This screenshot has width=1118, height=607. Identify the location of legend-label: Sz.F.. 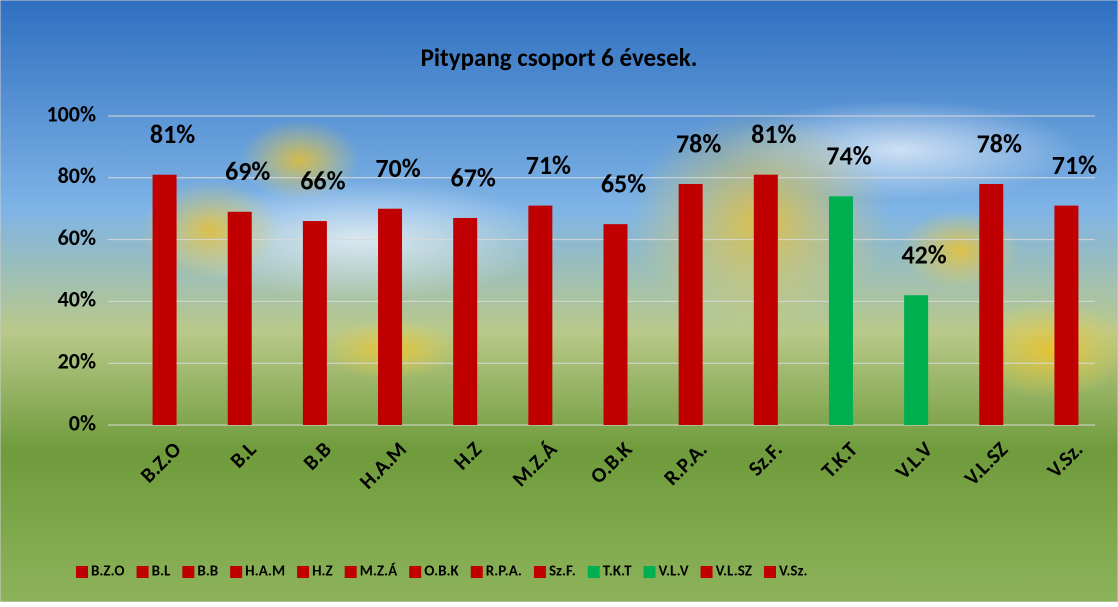
(562, 572).